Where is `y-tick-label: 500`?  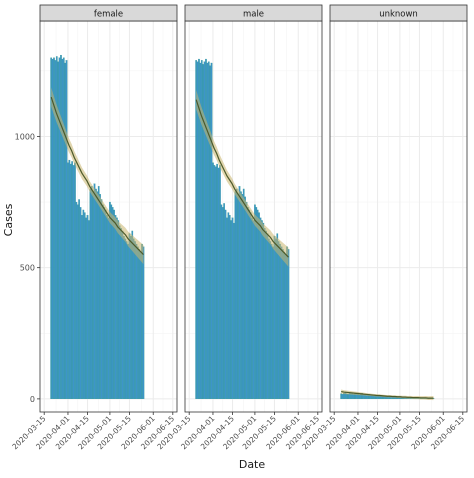 y-tick-label: 500 is located at coordinates (27, 268).